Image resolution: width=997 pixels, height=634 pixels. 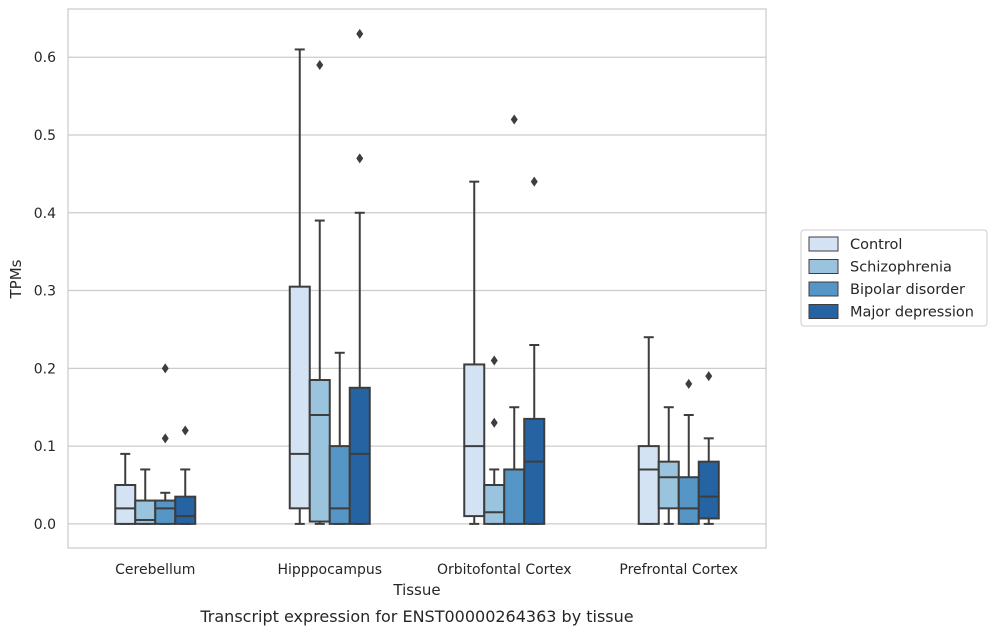 I want to click on y-tick-label: 0.3, so click(x=45, y=292).